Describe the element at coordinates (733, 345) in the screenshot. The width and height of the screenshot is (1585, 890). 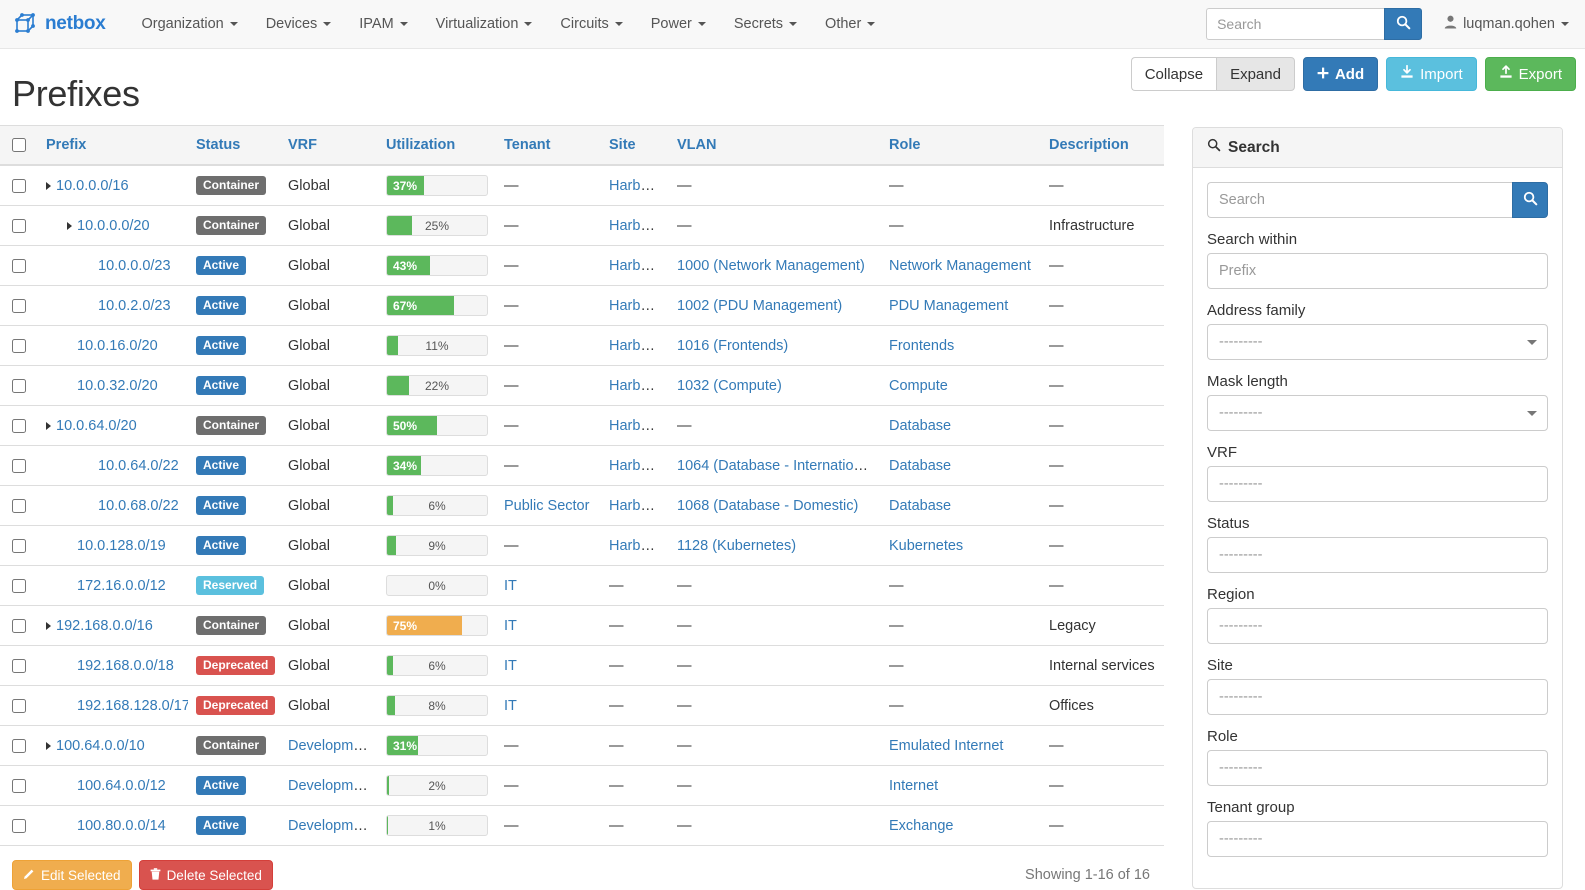
I see `vlan-link: 1016 (Frontends)` at that location.